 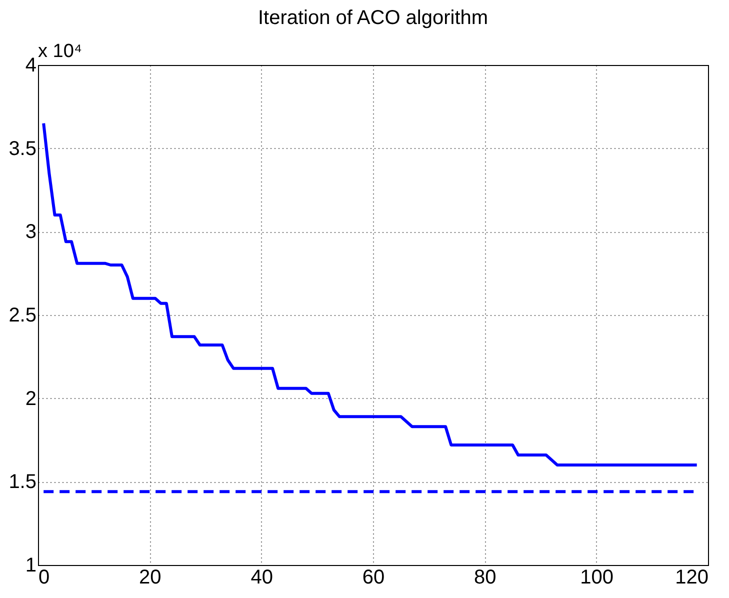 I want to click on x-tick-label: 120, so click(x=691, y=577).